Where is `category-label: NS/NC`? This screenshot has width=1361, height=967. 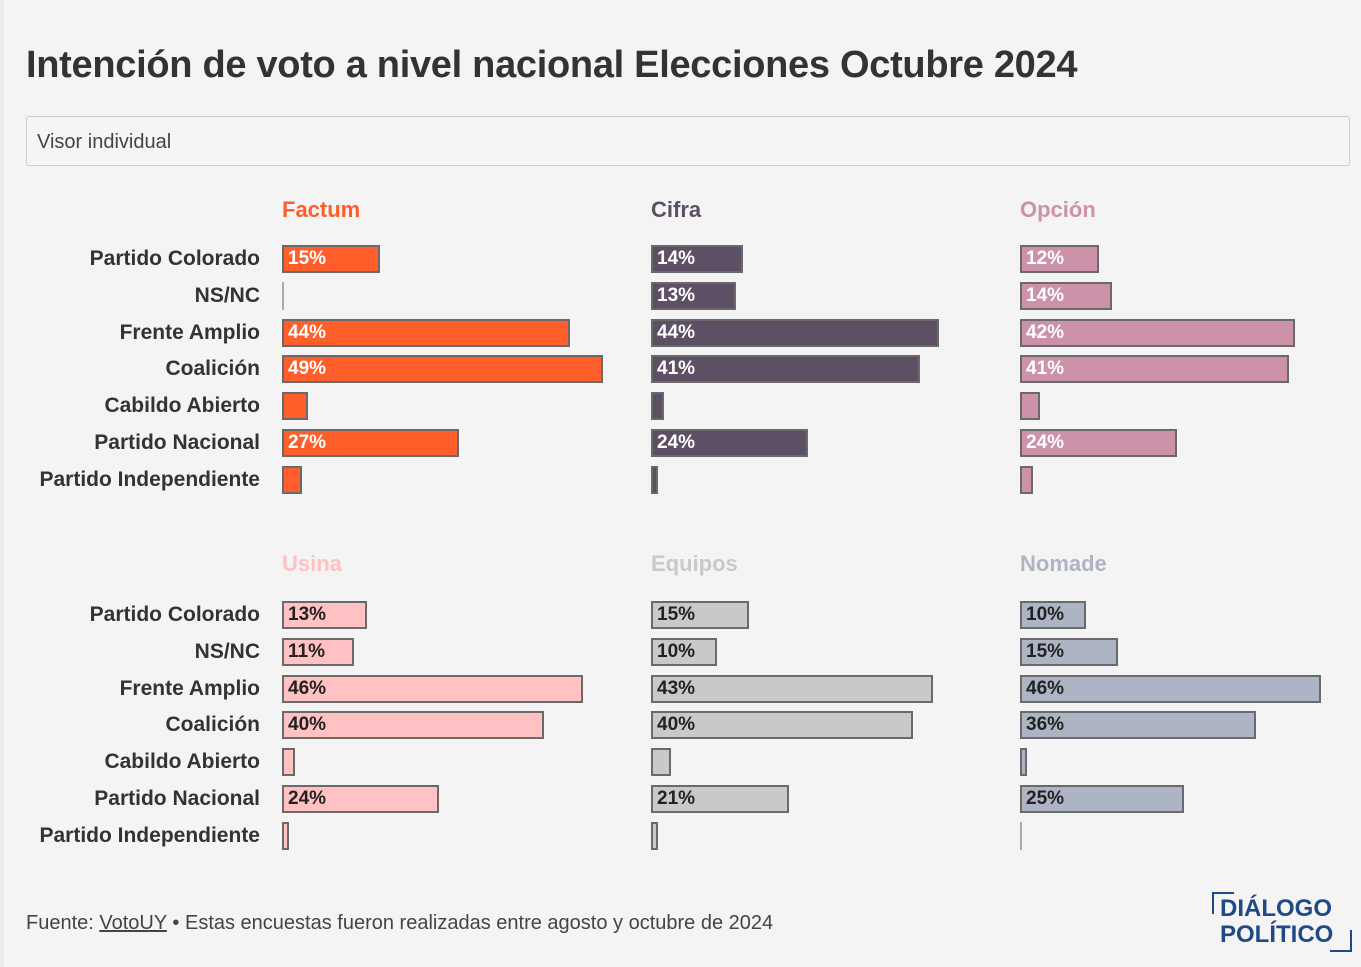
category-label: NS/NC is located at coordinates (227, 295).